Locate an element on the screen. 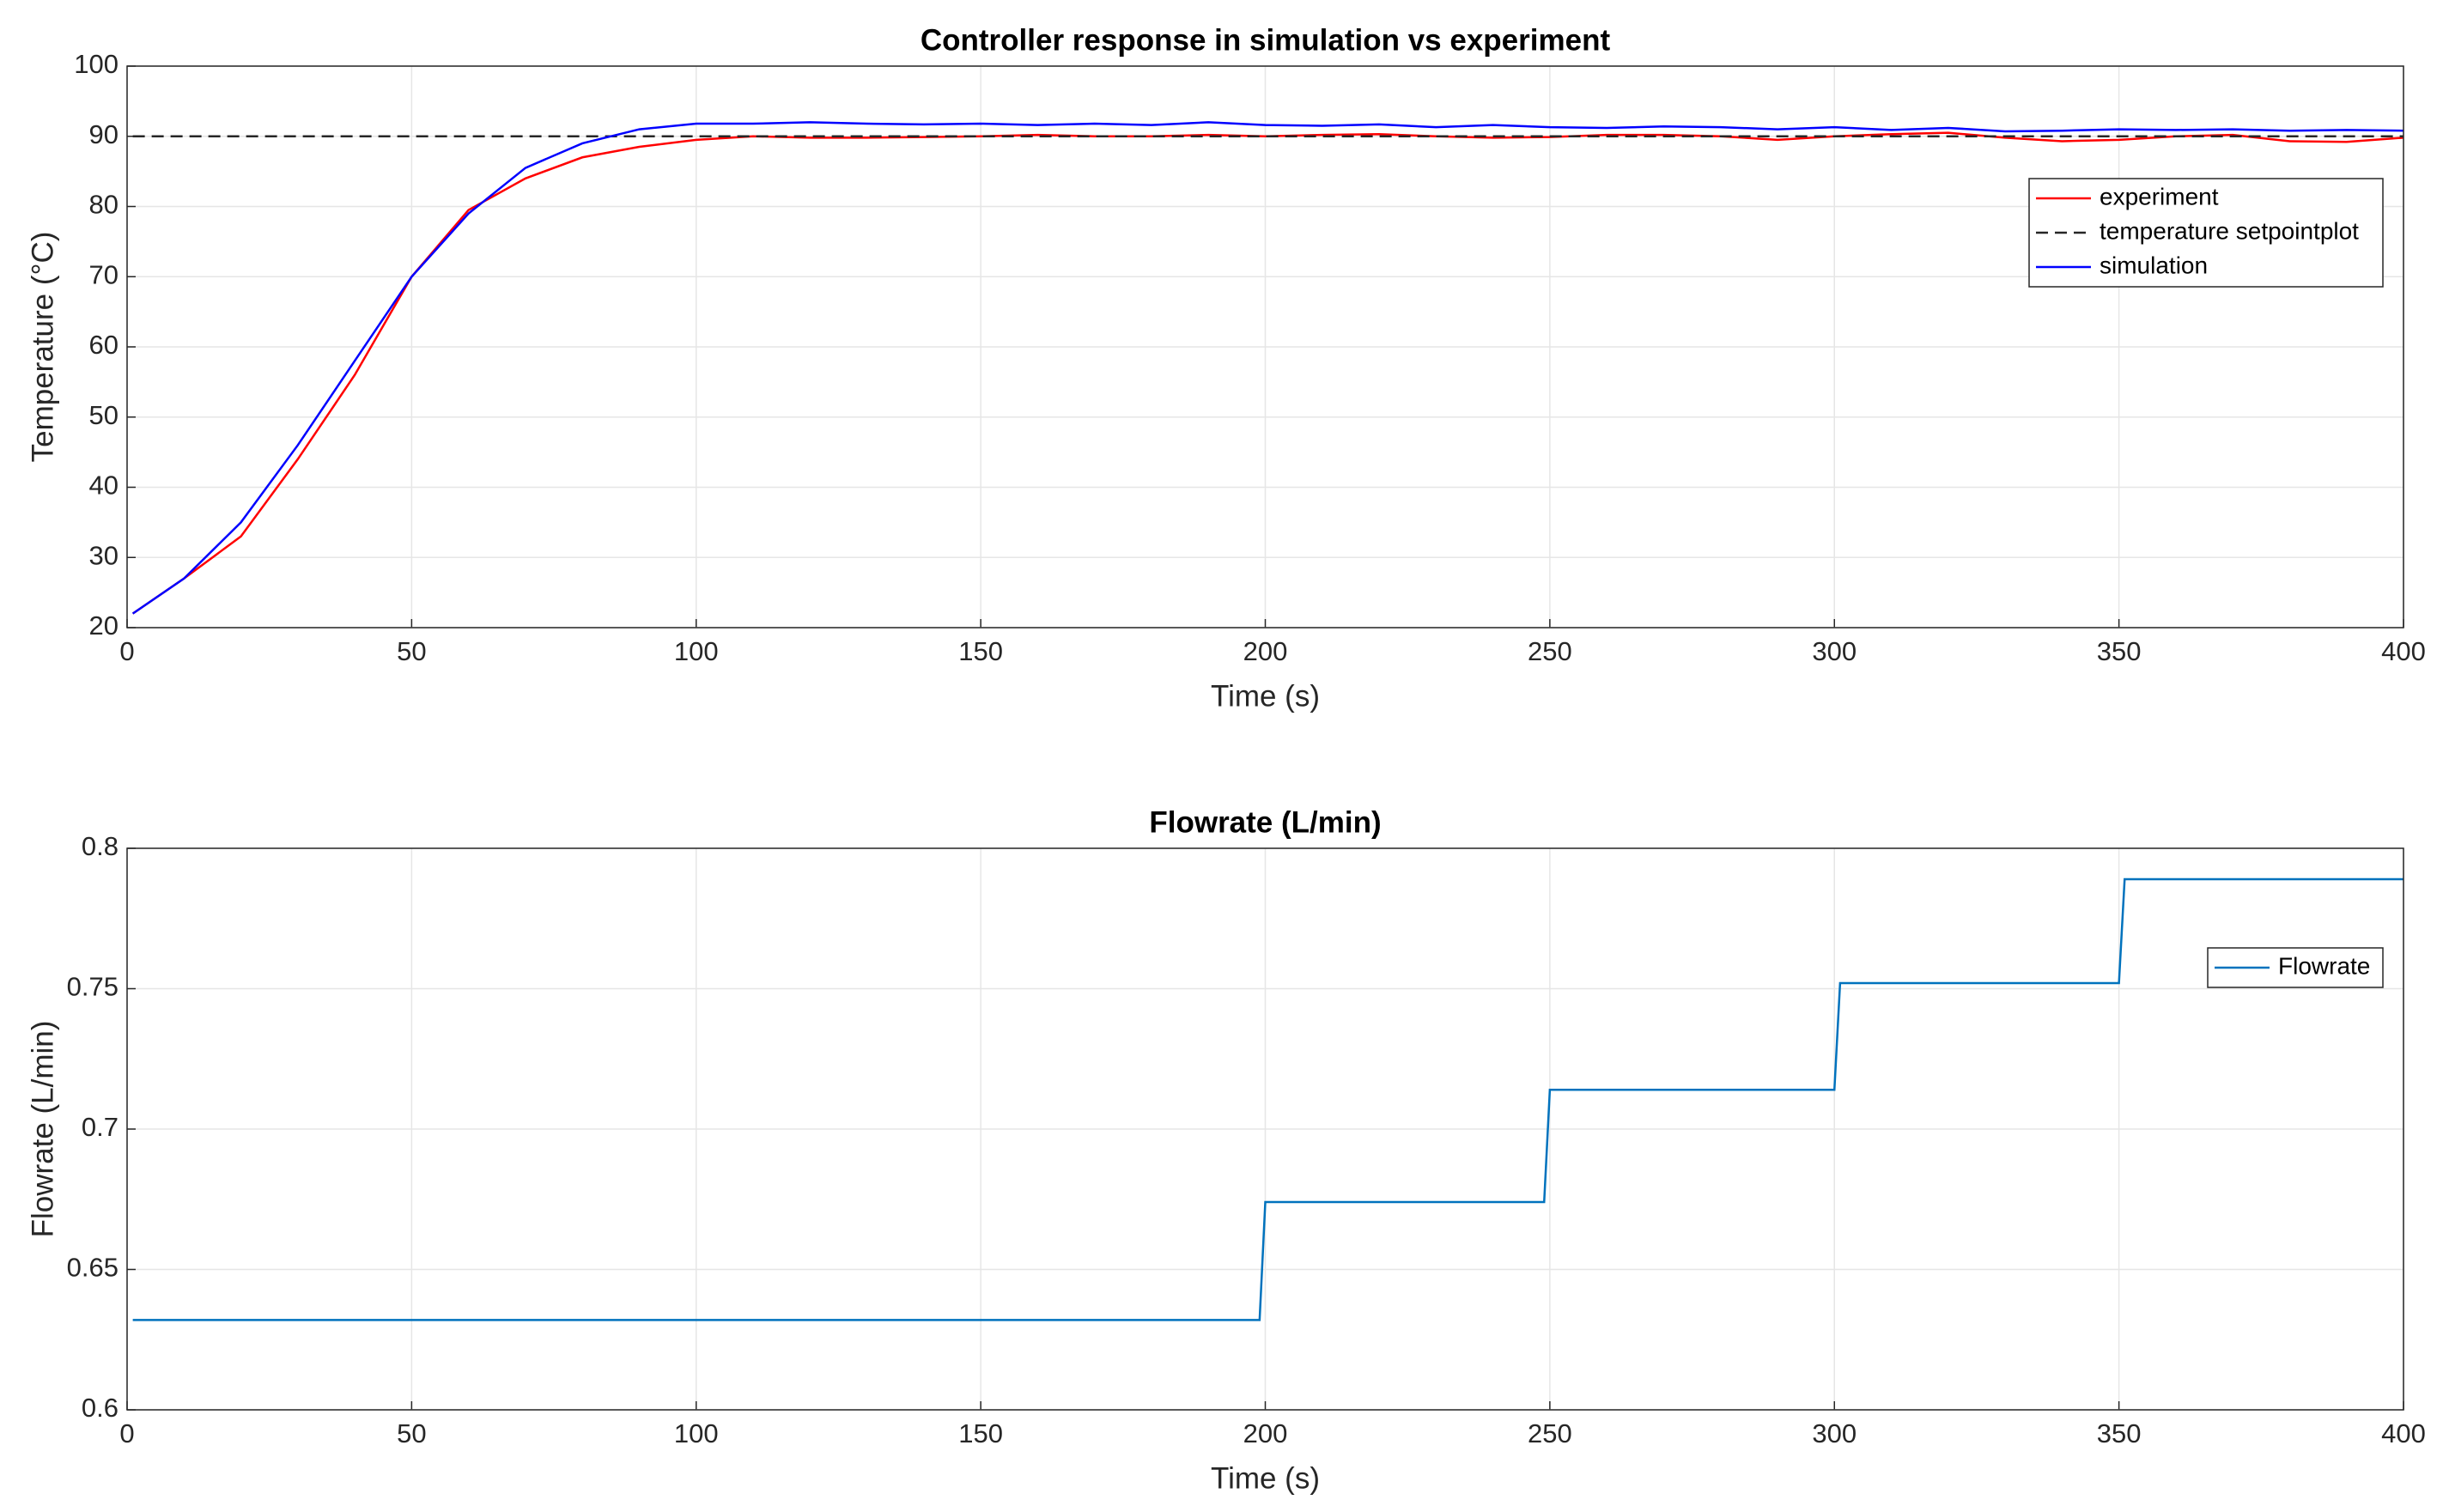 This screenshot has height=1512, width=2443. y-axis-label: Flowrate (L/min) is located at coordinates (42, 1129).